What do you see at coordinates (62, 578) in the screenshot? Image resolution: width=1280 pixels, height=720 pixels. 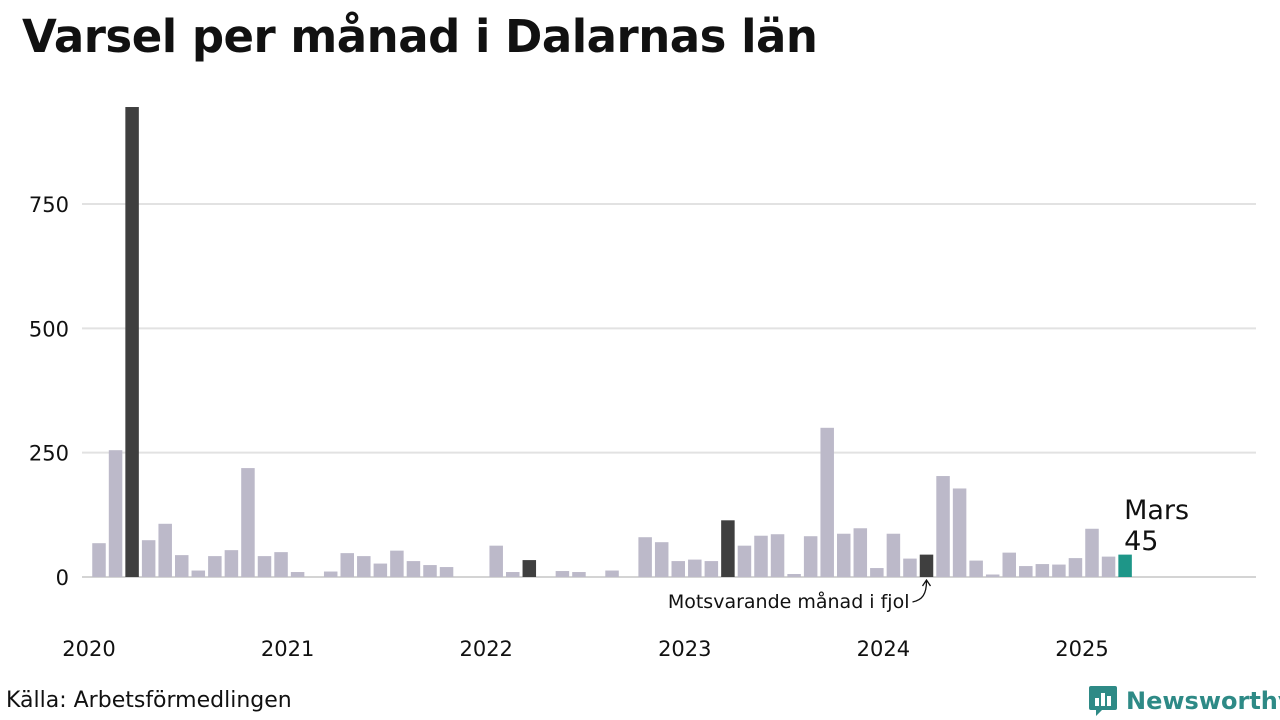 I see `y-tick-label: 0` at bounding box center [62, 578].